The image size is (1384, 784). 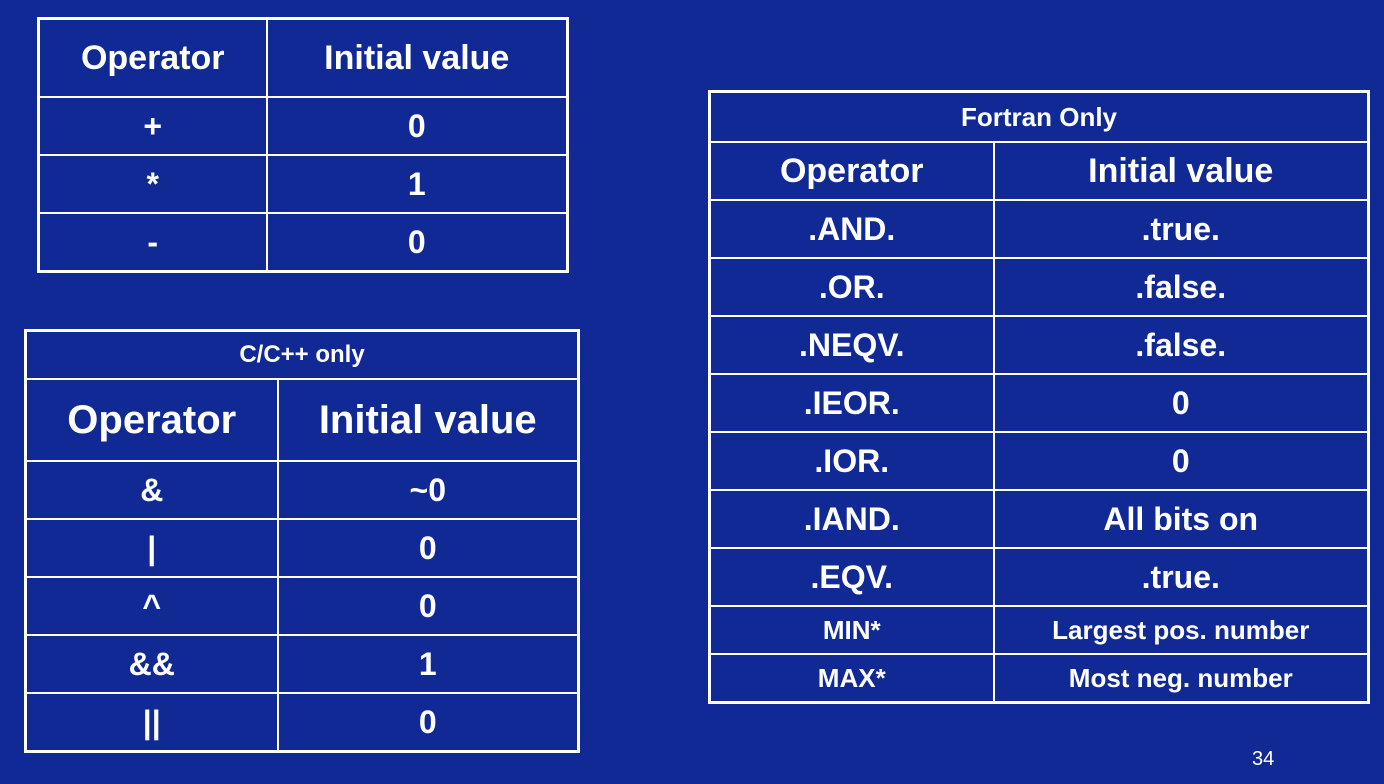 I want to click on table-row: | 0, so click(x=302, y=548).